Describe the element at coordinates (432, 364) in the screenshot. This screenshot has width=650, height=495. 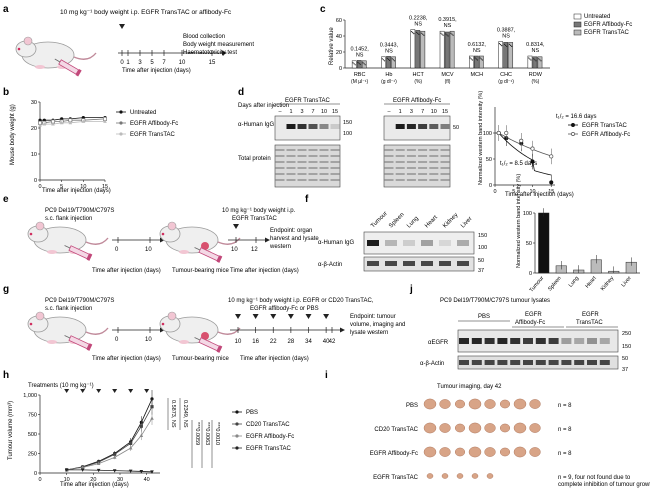
I see `panel-j-row-actin: α-β-Actin` at that location.